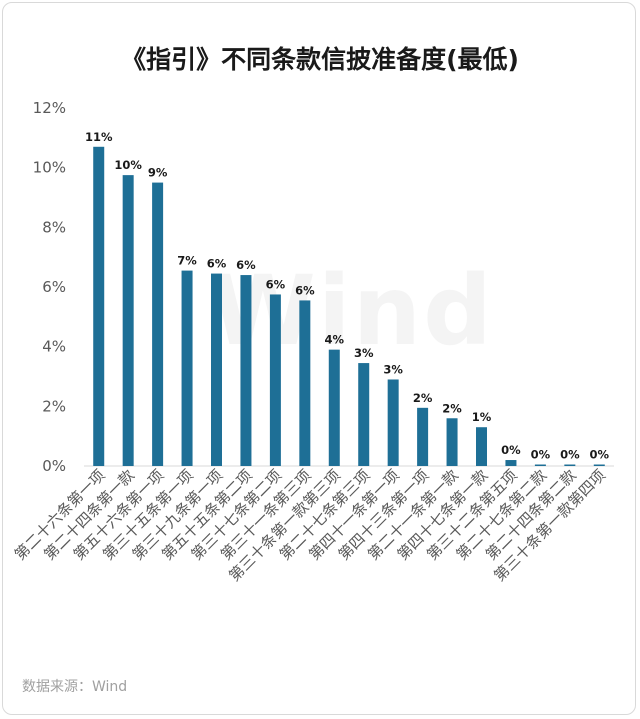  I want to click on y-tick-label: 0%, so click(54, 466).